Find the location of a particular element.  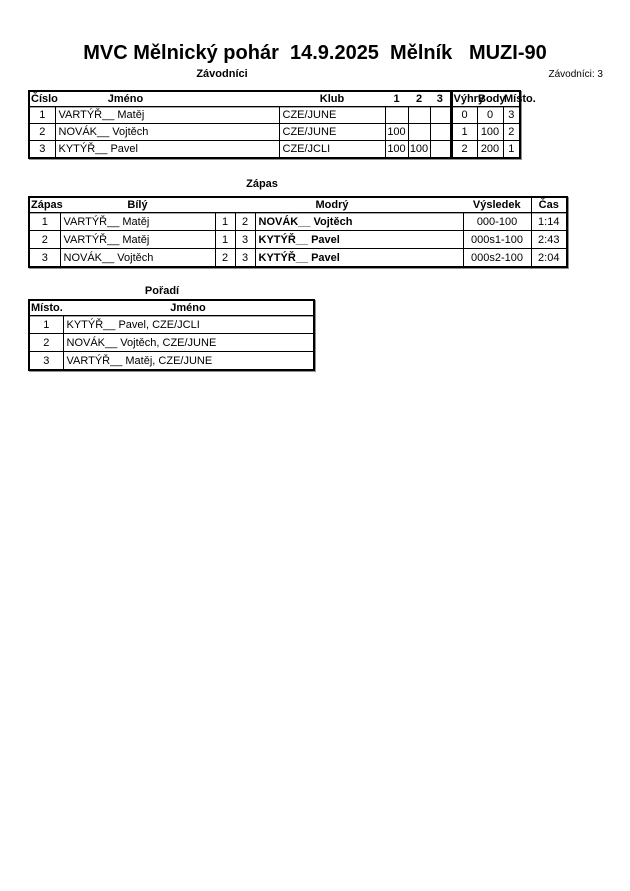

competitors-count: Závodníci: 3 is located at coordinates (575, 74).